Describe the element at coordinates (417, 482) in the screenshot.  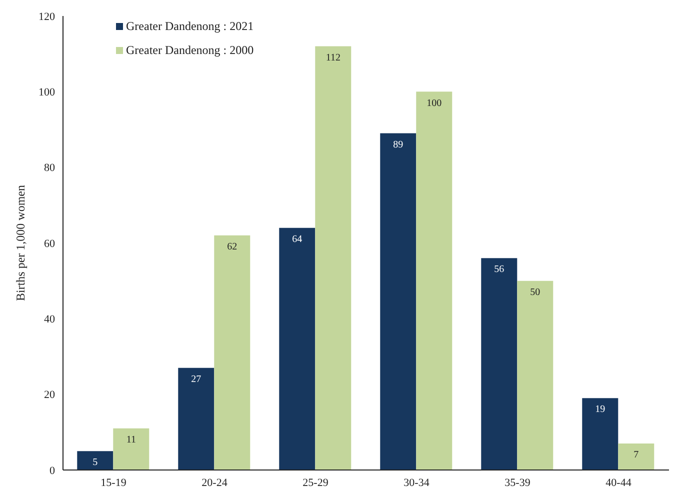
I see `x-tick-label: 30-34` at that location.